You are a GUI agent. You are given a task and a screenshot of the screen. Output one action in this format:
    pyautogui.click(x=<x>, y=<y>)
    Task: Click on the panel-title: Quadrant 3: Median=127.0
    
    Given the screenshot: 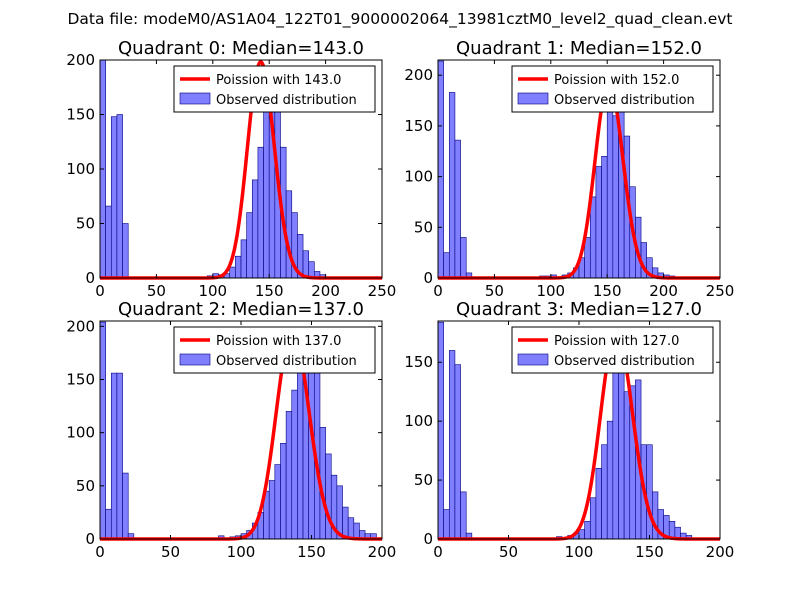 What is the action you would take?
    pyautogui.click(x=579, y=309)
    